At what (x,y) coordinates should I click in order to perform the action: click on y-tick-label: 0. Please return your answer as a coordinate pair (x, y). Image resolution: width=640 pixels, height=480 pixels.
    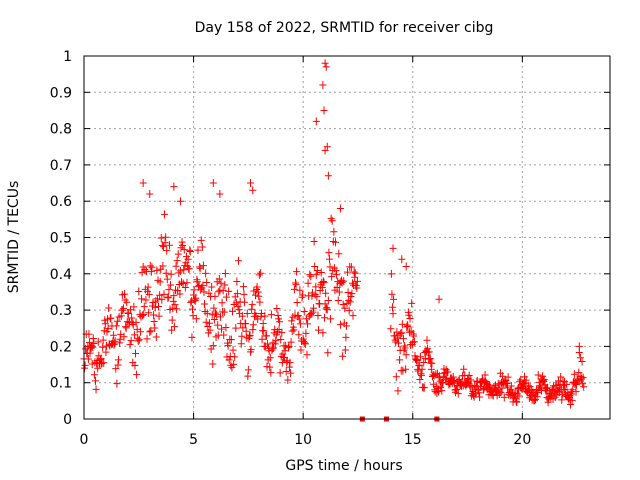
    Looking at the image, I should click on (67, 420).